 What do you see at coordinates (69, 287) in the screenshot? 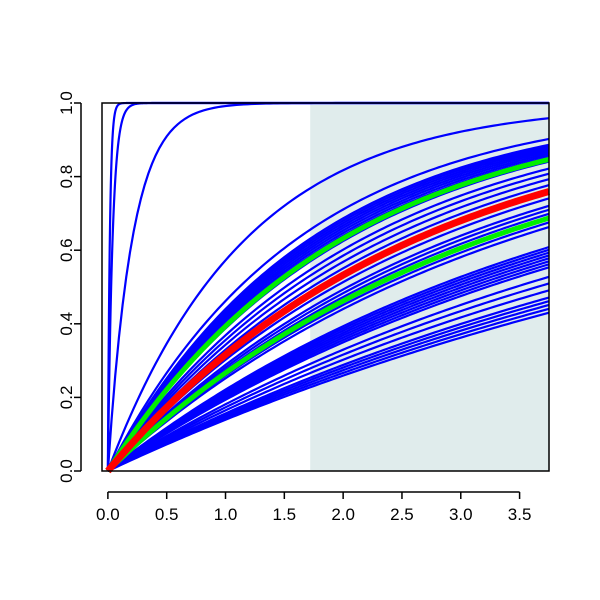
I see `y-axis: 0.0 0.2 0.4 0.6 0.8 1.0` at bounding box center [69, 287].